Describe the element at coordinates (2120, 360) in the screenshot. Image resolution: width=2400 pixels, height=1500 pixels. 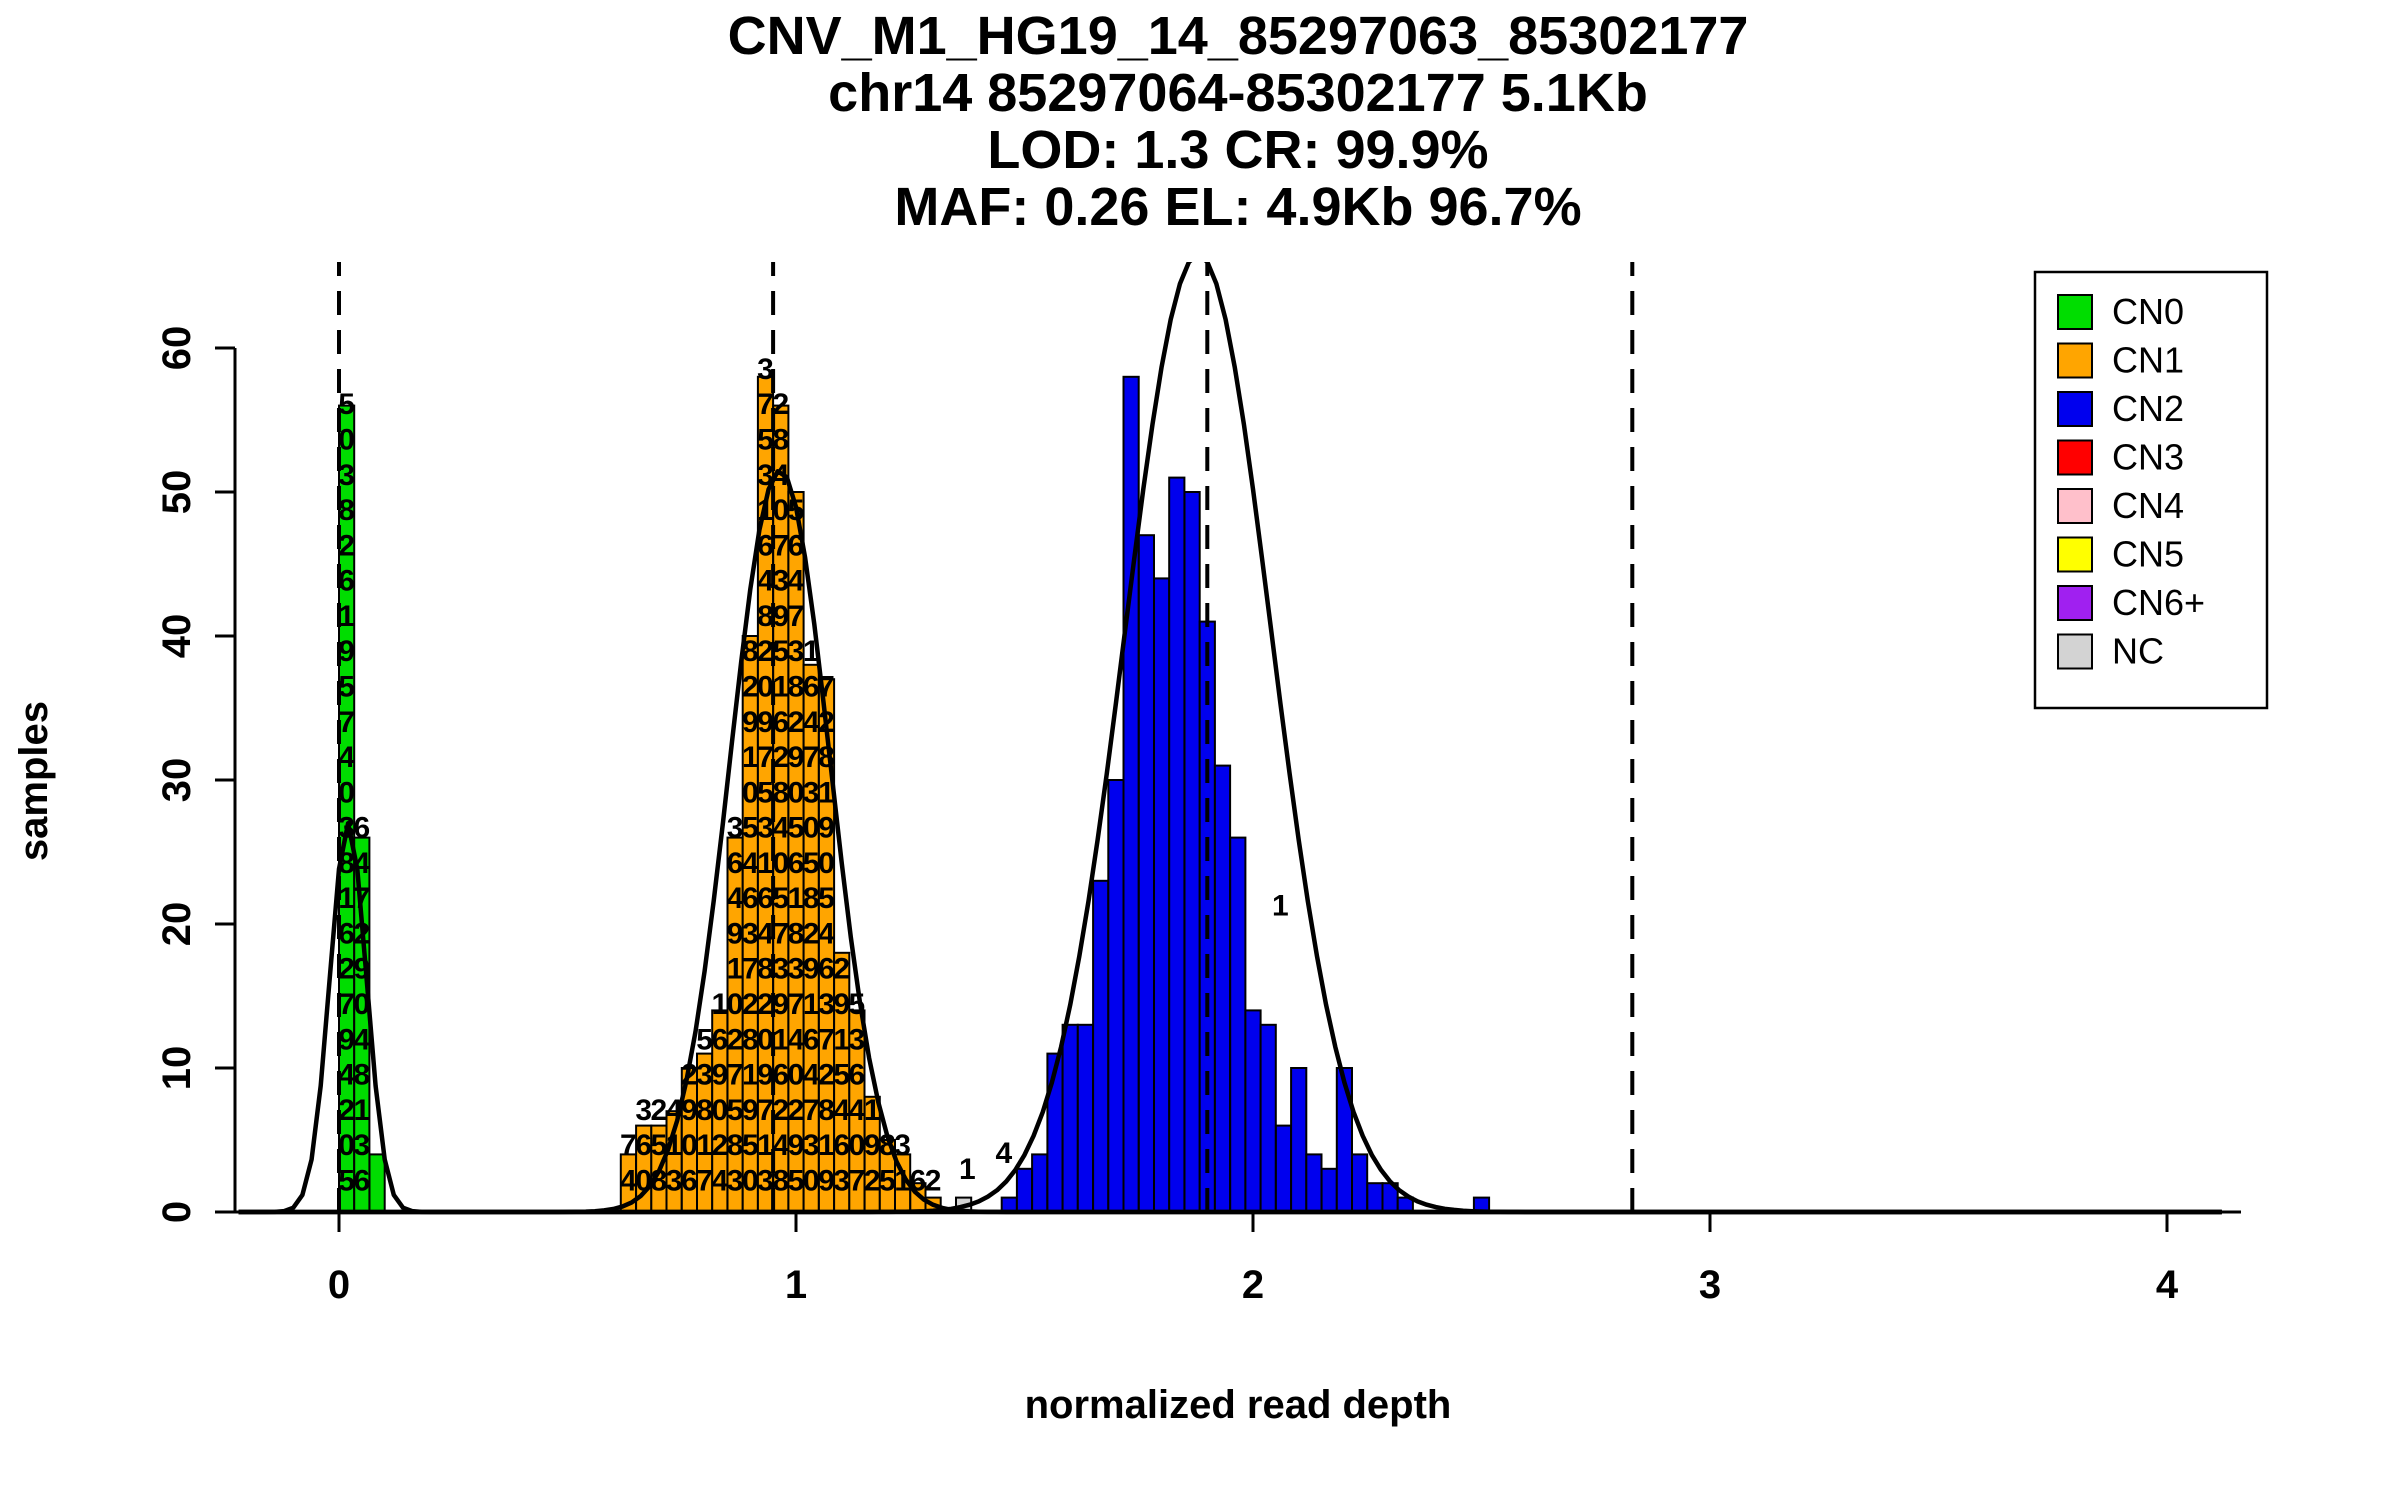
I see `legend-item: CN1` at that location.